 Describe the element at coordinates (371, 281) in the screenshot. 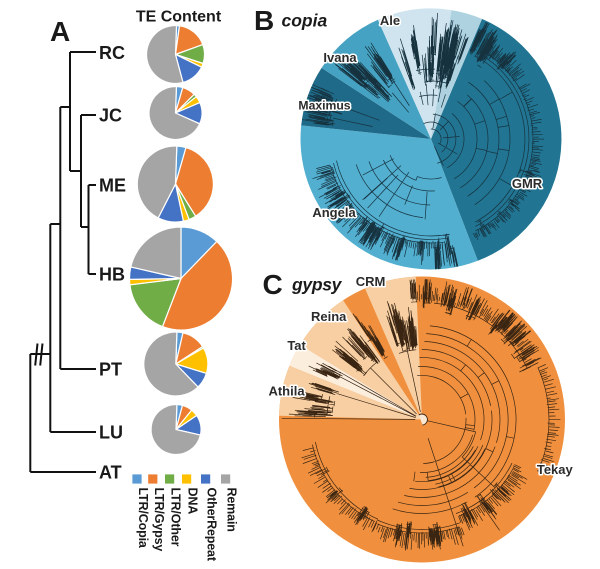

I see `svg-text: CRM` at that location.